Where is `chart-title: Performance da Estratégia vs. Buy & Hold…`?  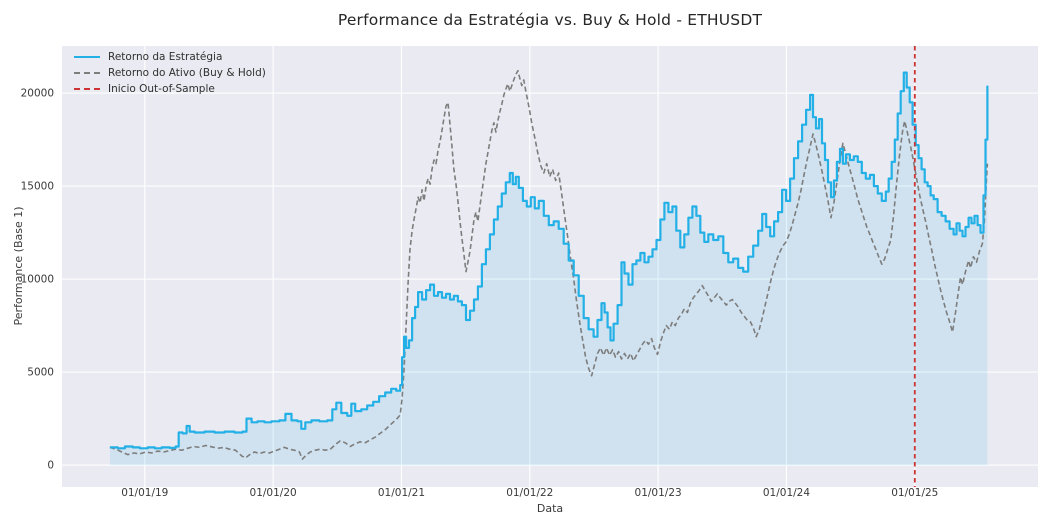
chart-title: Performance da Estratégia vs. Buy & Hold… is located at coordinates (550, 20).